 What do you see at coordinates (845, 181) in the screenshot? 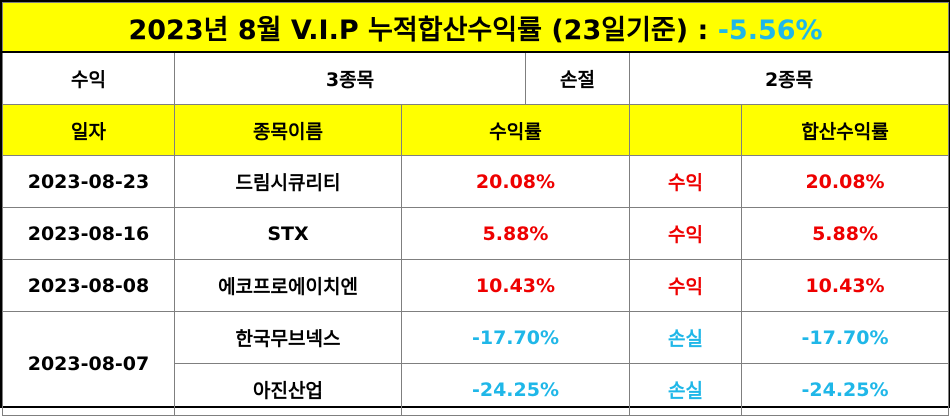
I see `row-combined-return: 20.08%` at bounding box center [845, 181].